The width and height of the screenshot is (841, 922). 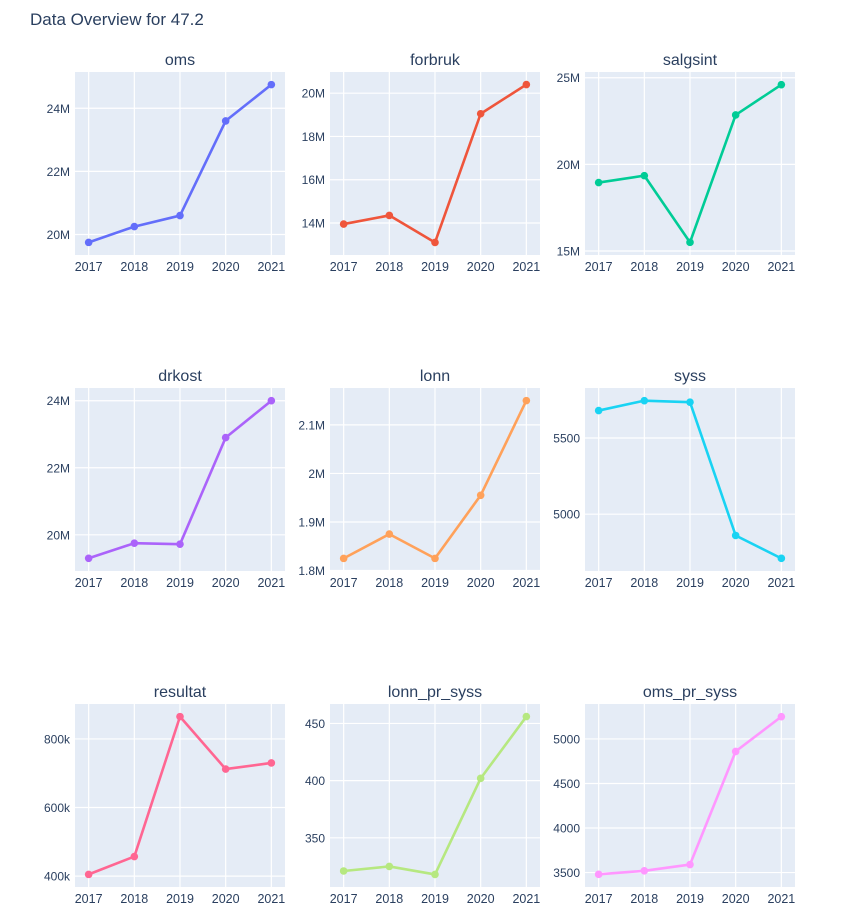 What do you see at coordinates (311, 425) in the screenshot?
I see `y-tick-label: 2.1M` at bounding box center [311, 425].